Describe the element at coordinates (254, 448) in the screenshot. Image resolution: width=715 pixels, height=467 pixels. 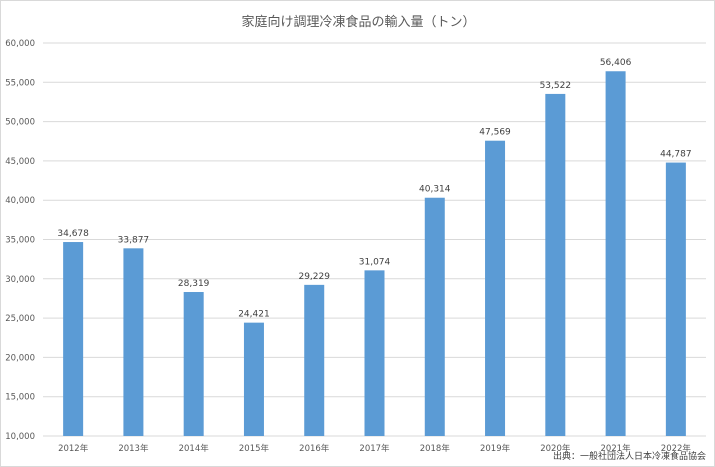
I see `x-tick-label: 2015年` at that location.